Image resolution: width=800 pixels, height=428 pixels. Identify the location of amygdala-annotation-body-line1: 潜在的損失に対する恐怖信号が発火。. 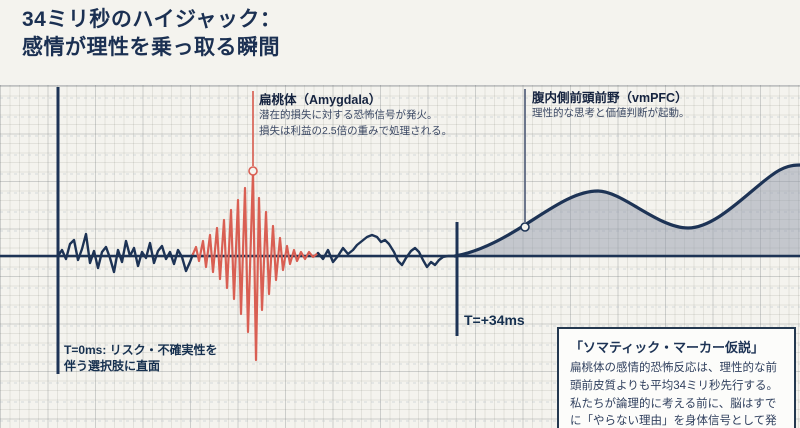
(348, 115).